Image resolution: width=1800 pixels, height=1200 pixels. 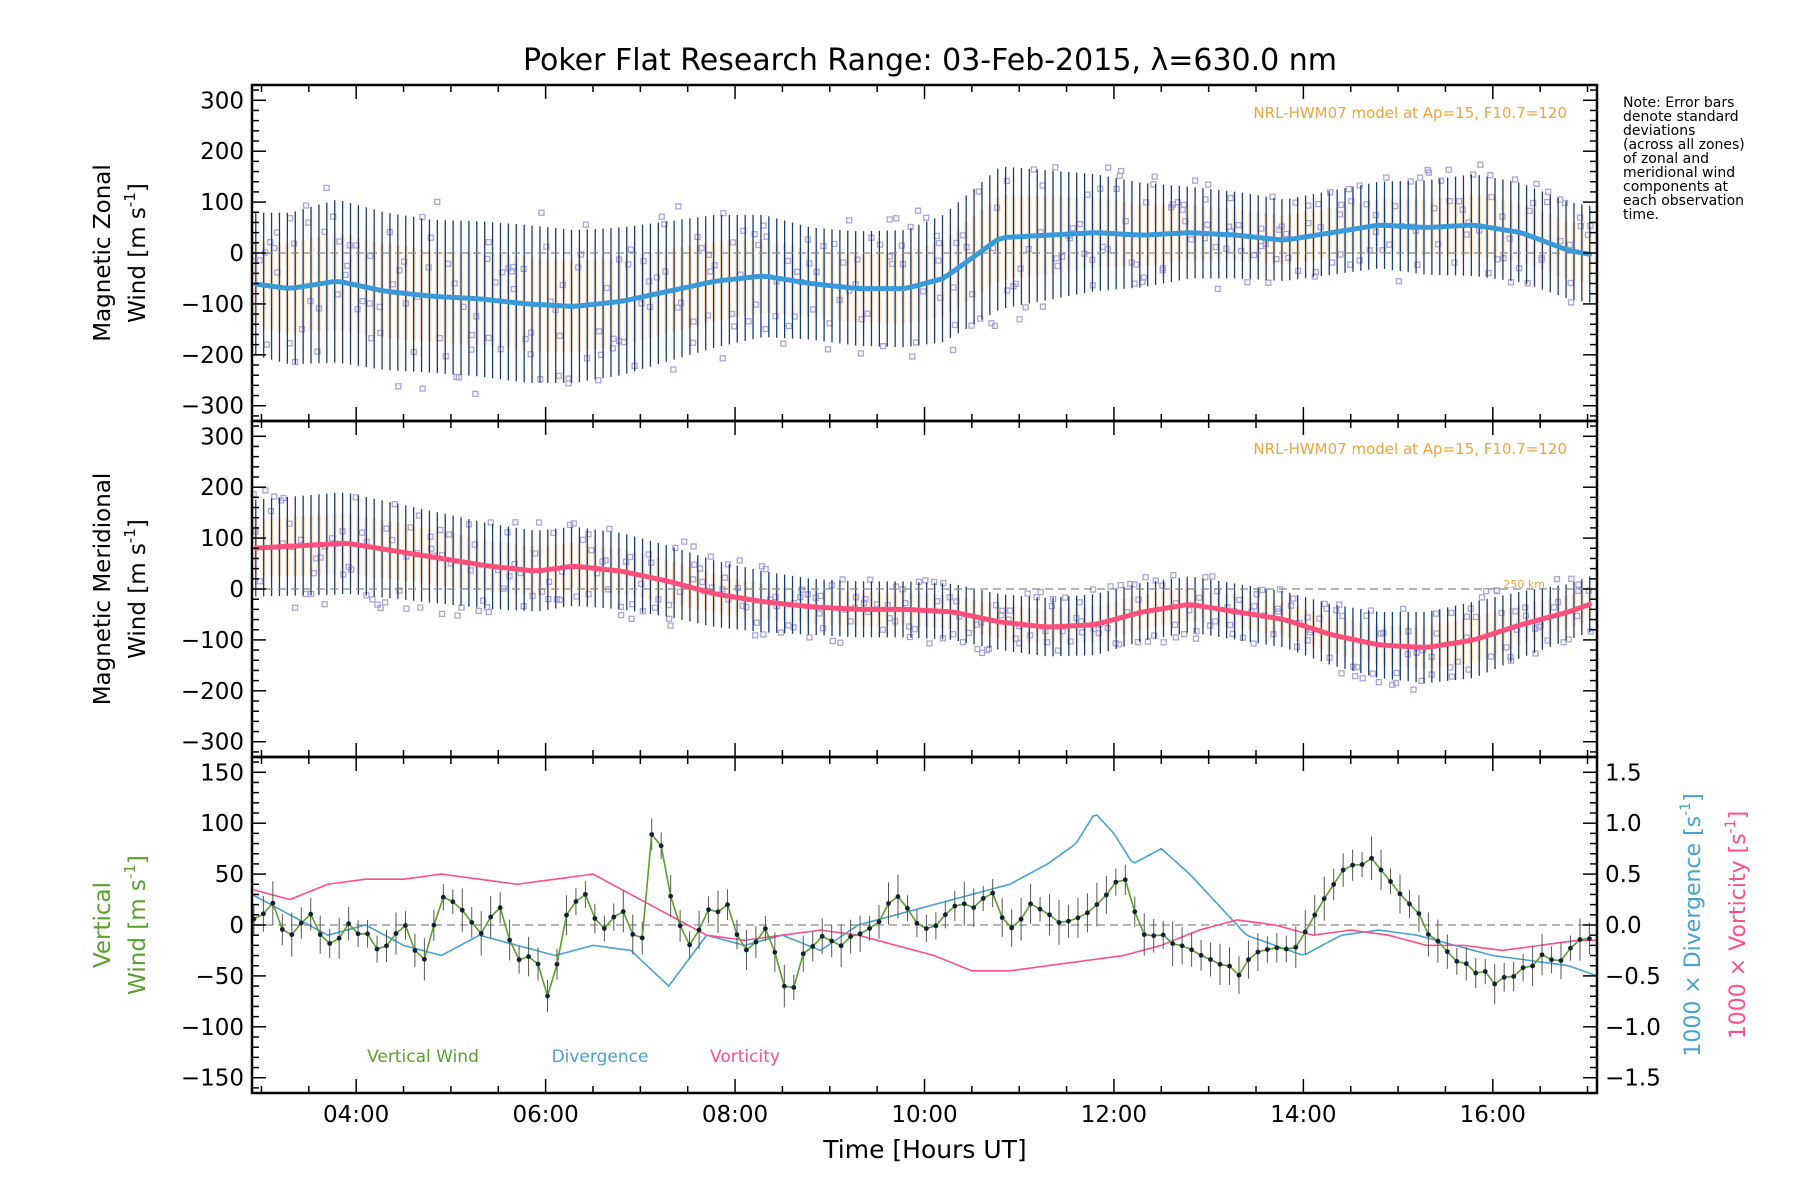 I want to click on divergence-line, so click(x=924, y=901).